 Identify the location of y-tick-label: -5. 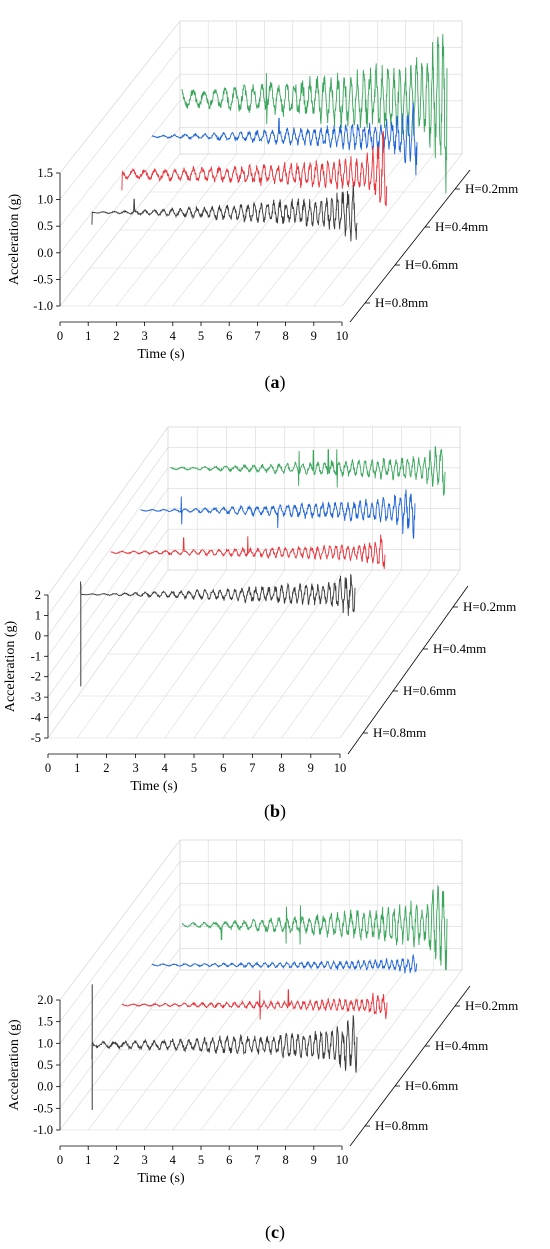
(36, 738).